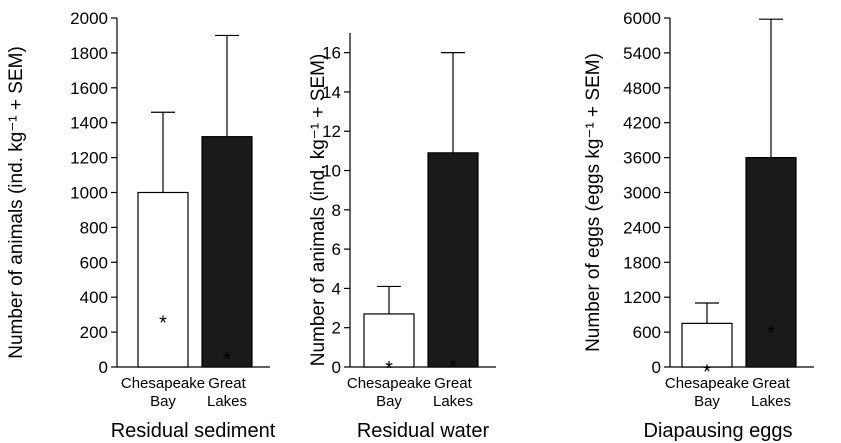 The height and width of the screenshot is (443, 841). Describe the element at coordinates (103, 367) in the screenshot. I see `panel-0-y-tick-label-0: 0` at that location.